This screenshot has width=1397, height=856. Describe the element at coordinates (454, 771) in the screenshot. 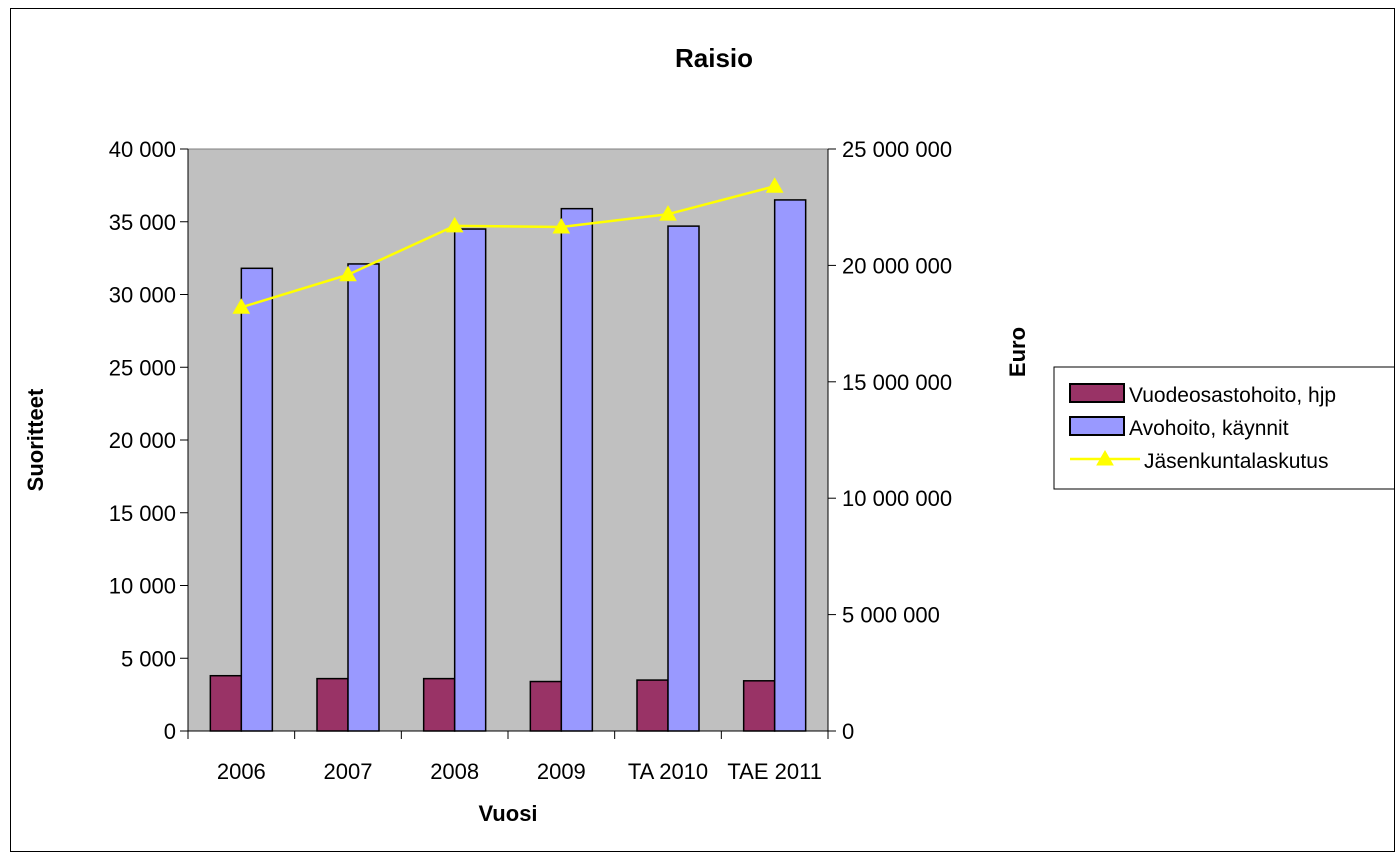

I see `x-tick-label: 2008` at that location.